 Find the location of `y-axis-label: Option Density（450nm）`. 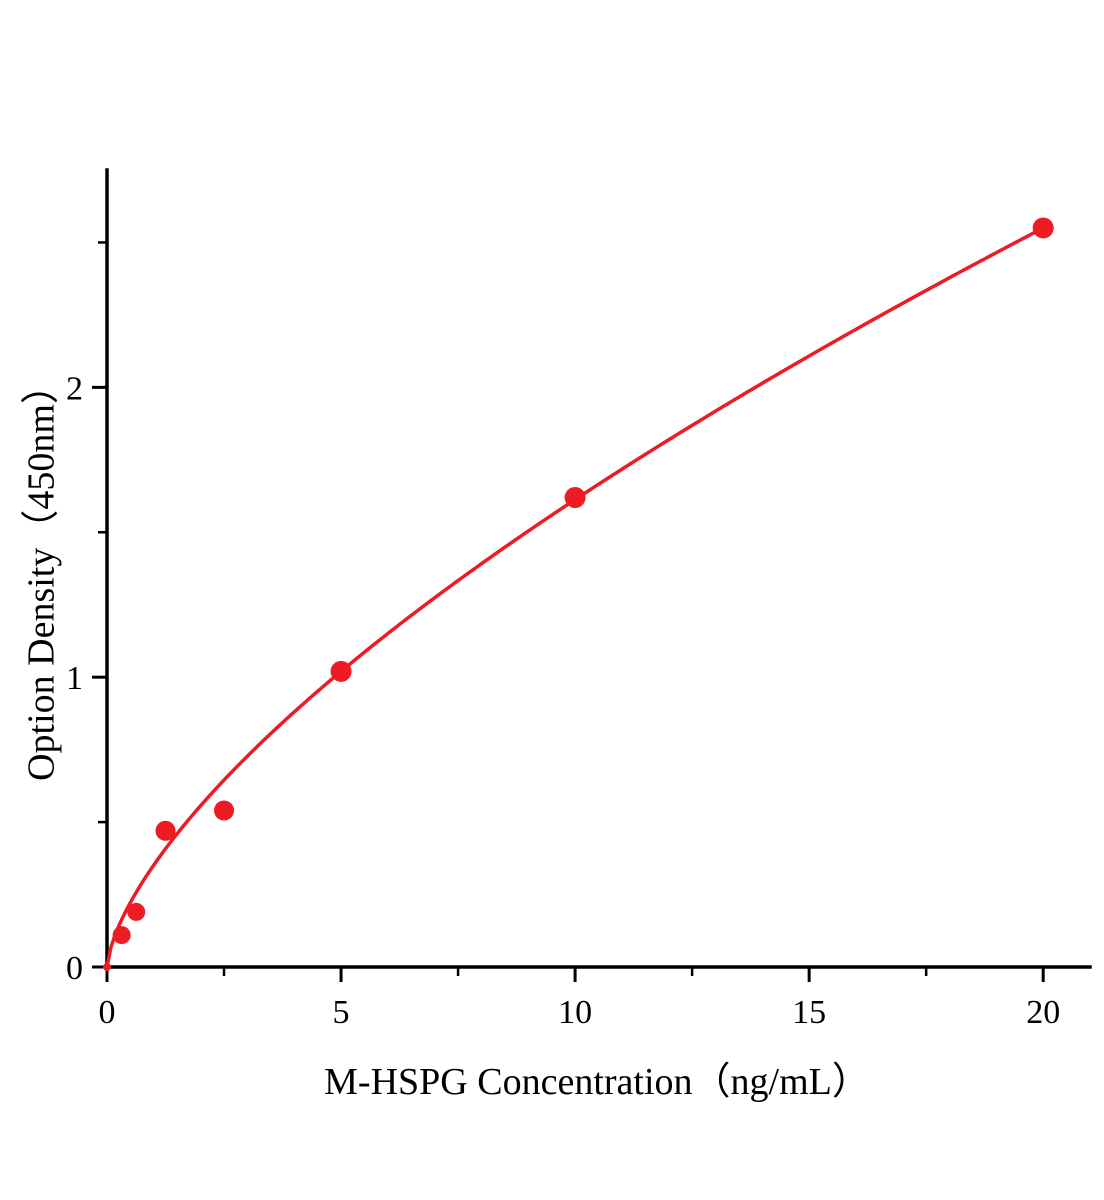

y-axis-label: Option Density（450nm） is located at coordinates (41, 573).